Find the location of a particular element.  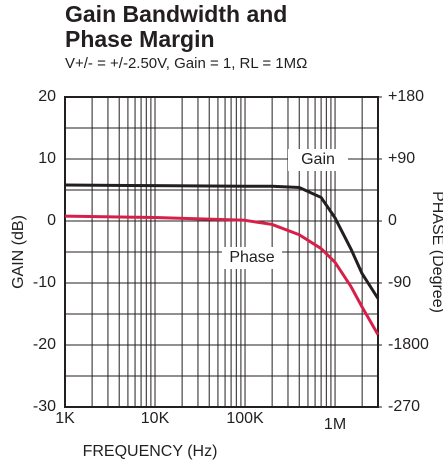

chart-title: Gain Bandwidth and Phase Margin is located at coordinates (176, 26).